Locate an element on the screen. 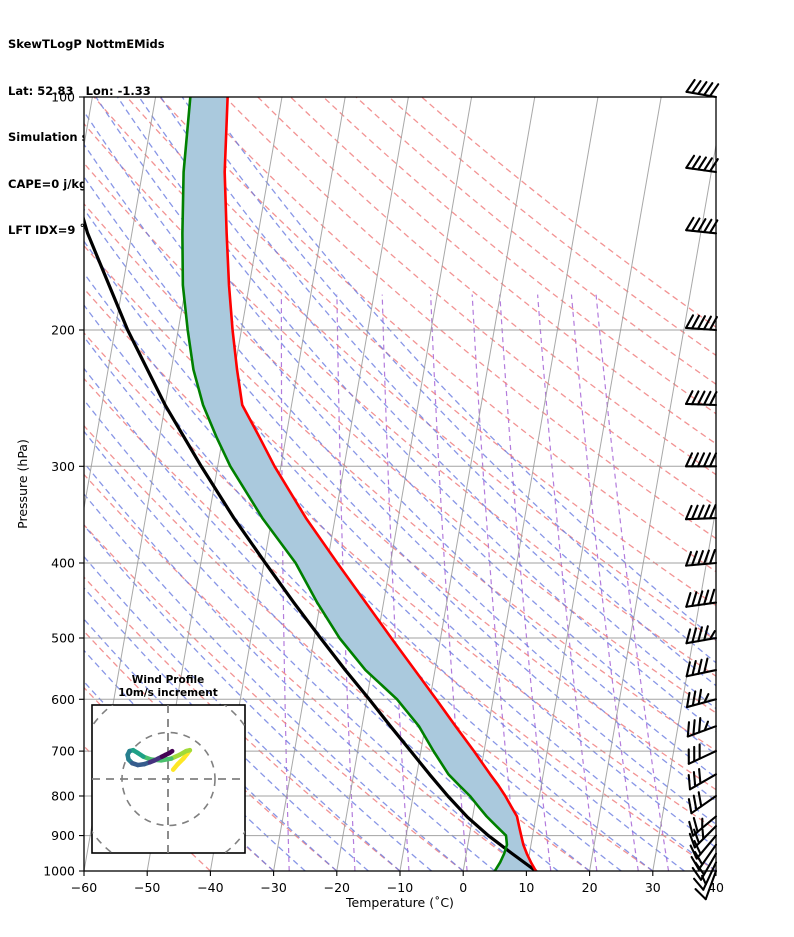 The width and height of the screenshot is (794, 937). y-tick-label: 800 is located at coordinates (63, 795).